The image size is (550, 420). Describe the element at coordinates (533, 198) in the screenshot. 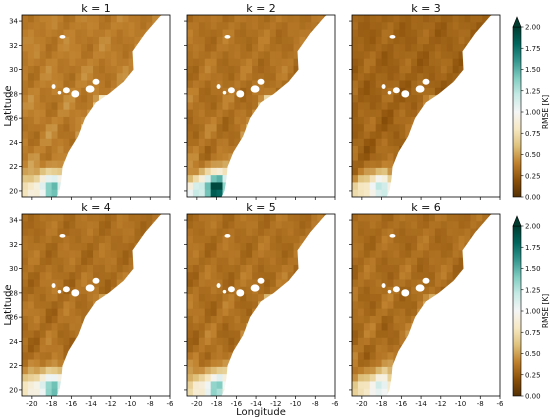

I see `colorbar-tick-label: 0.00` at that location.